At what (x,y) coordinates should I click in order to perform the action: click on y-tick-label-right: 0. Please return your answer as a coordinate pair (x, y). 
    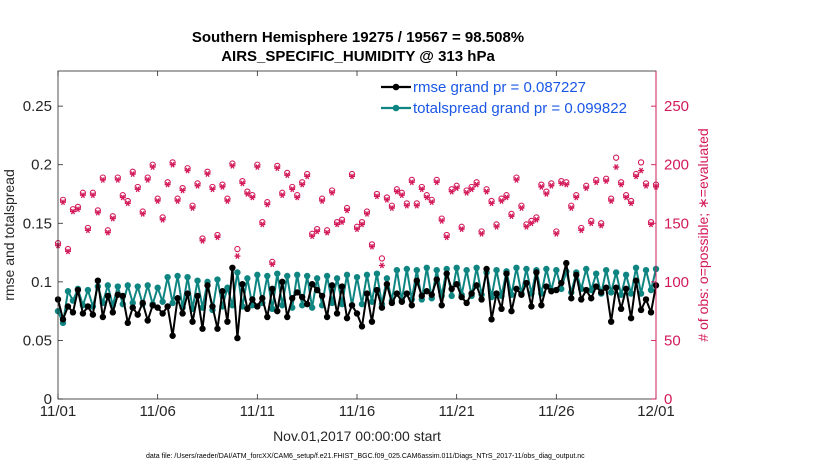
    Looking at the image, I should click on (668, 399).